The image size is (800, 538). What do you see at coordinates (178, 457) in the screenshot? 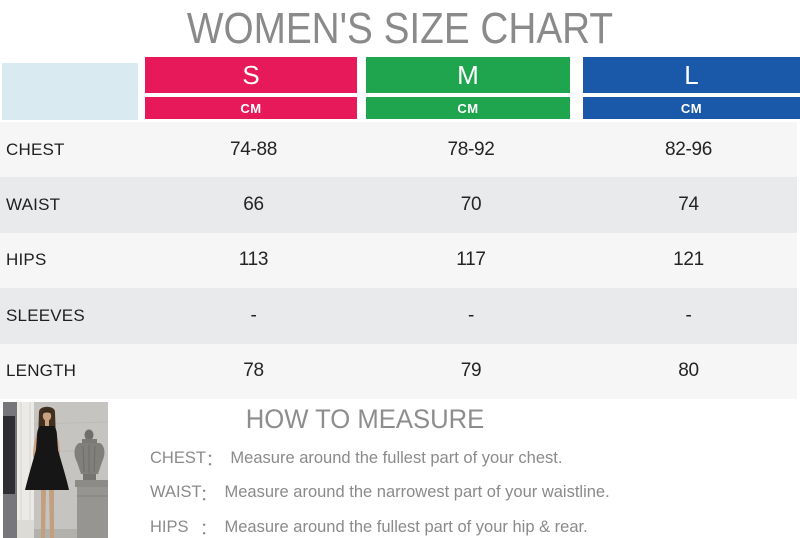
I see `measure-label: CHEST` at bounding box center [178, 457].